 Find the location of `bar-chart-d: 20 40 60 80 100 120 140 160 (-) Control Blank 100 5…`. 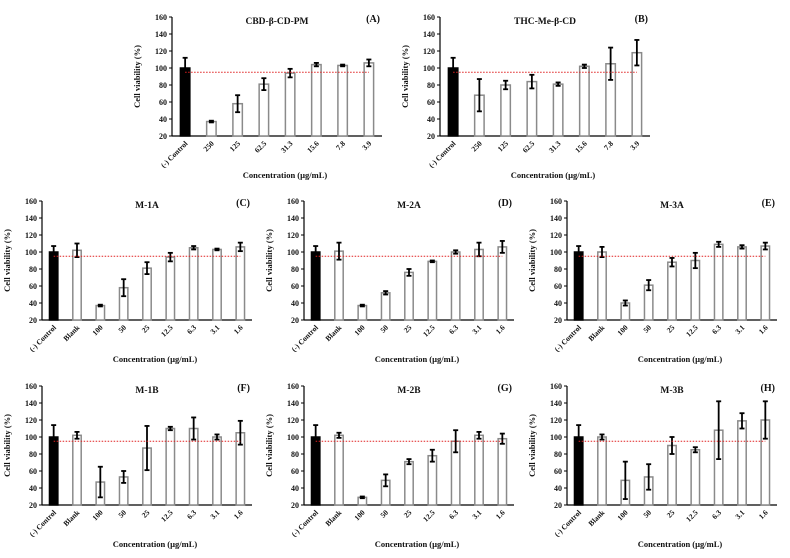

bar-chart-d: 20 40 60 80 100 120 140 160 (-) Control Blank 100 5… is located at coordinates (389, 280).